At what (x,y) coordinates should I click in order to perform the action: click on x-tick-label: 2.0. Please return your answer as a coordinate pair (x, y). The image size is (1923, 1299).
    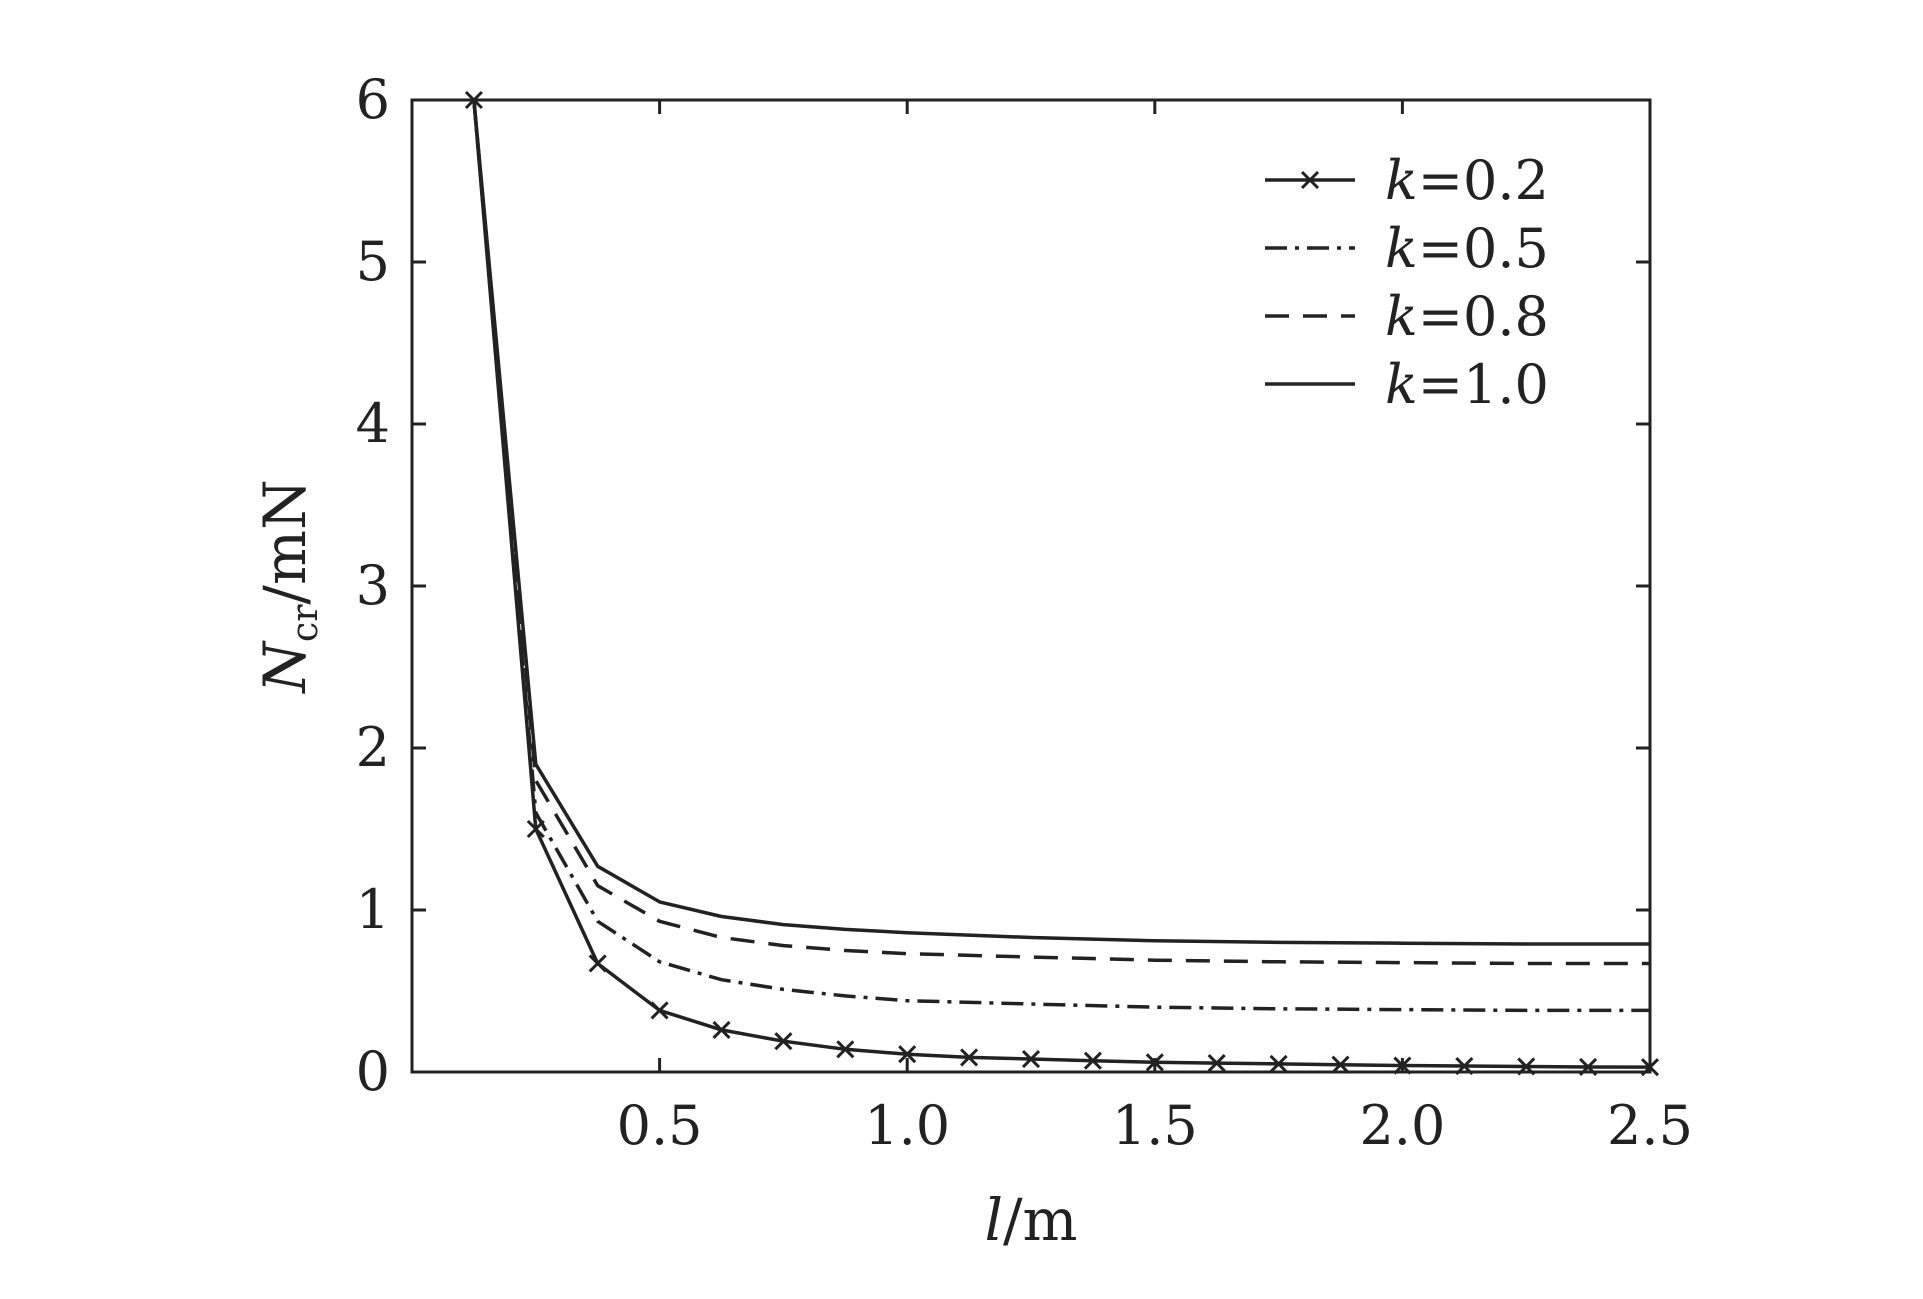
    Looking at the image, I should click on (1402, 1125).